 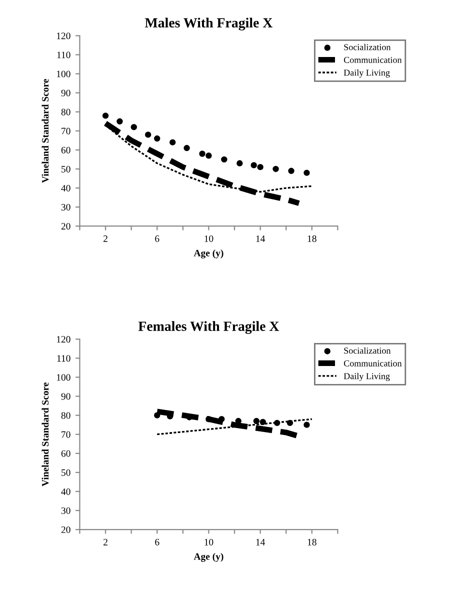 I want to click on chart-title: Females With Fragile X, so click(x=209, y=327).